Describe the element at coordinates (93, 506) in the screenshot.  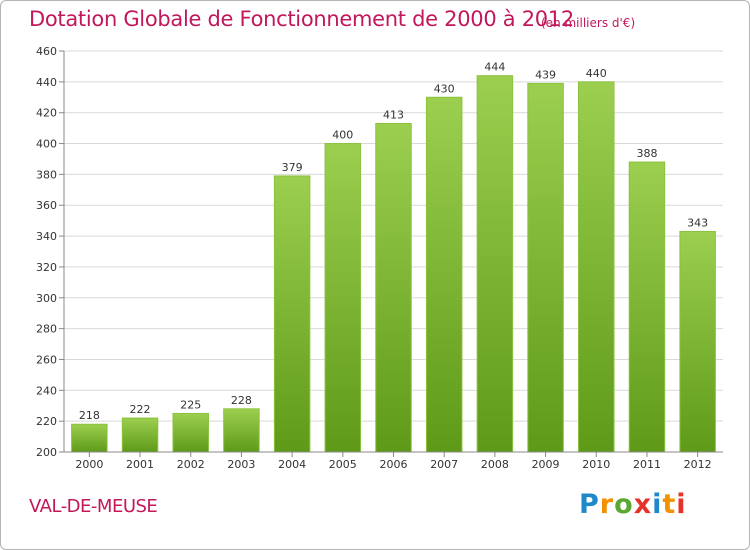
I see `commune-name: VAL-DE-MEUSE` at that location.